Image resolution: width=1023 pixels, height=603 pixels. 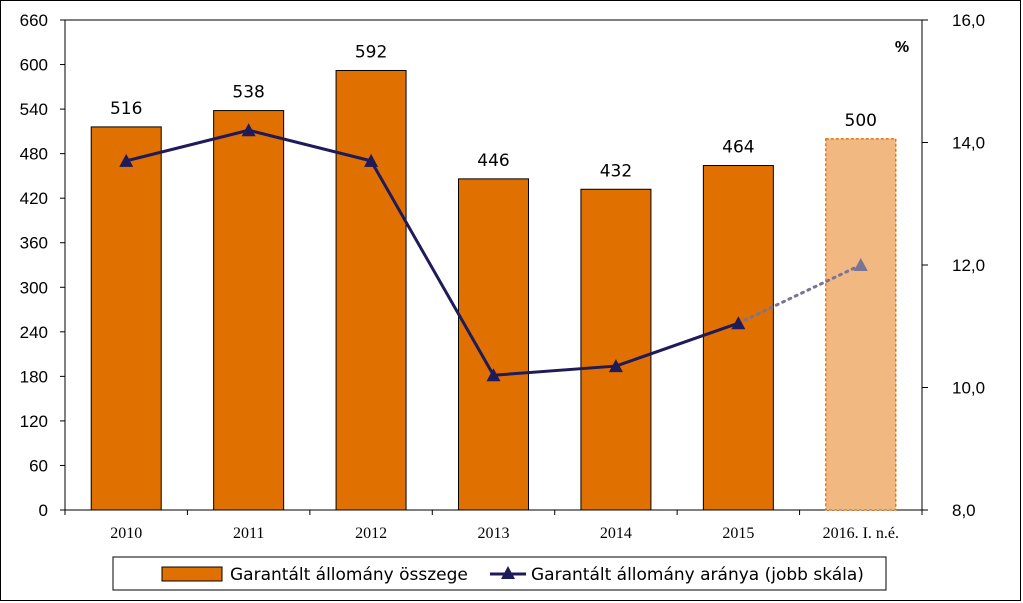 What do you see at coordinates (616, 171) in the screenshot?
I see `bar-value-label: 432` at bounding box center [616, 171].